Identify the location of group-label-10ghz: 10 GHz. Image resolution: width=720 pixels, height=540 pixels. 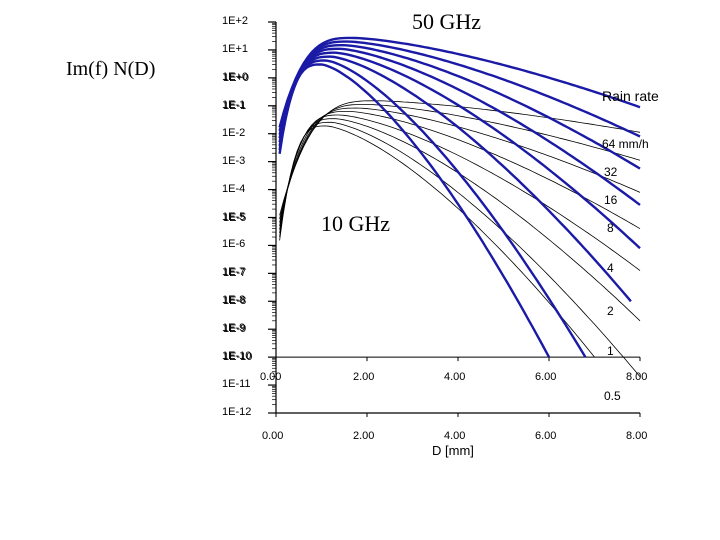
(356, 223).